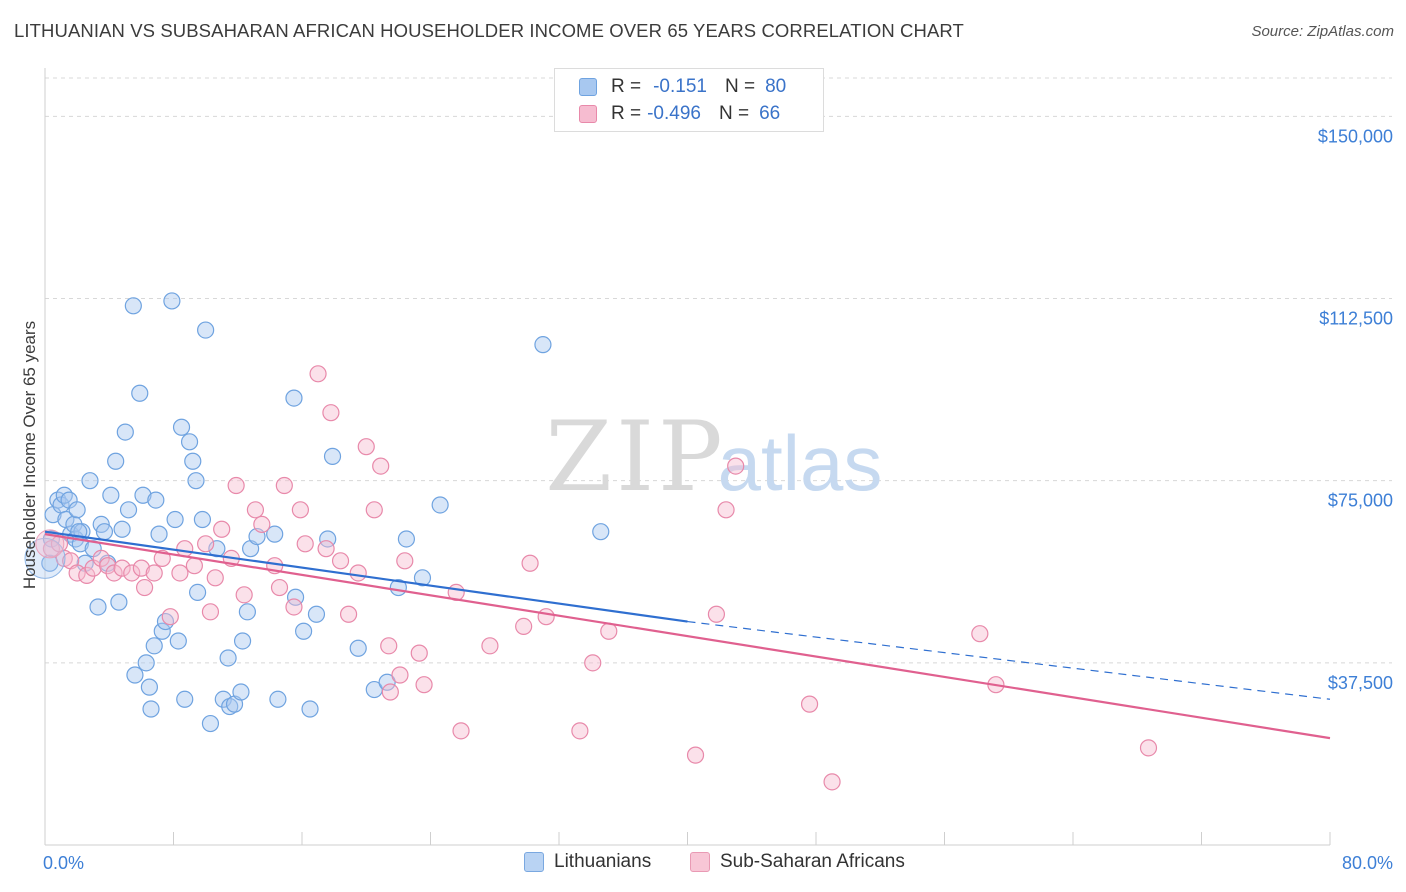 Image resolution: width=1406 pixels, height=892 pixels. What do you see at coordinates (1367, 863) in the screenshot?
I see `x-tick-label: 80.0%` at bounding box center [1367, 863].